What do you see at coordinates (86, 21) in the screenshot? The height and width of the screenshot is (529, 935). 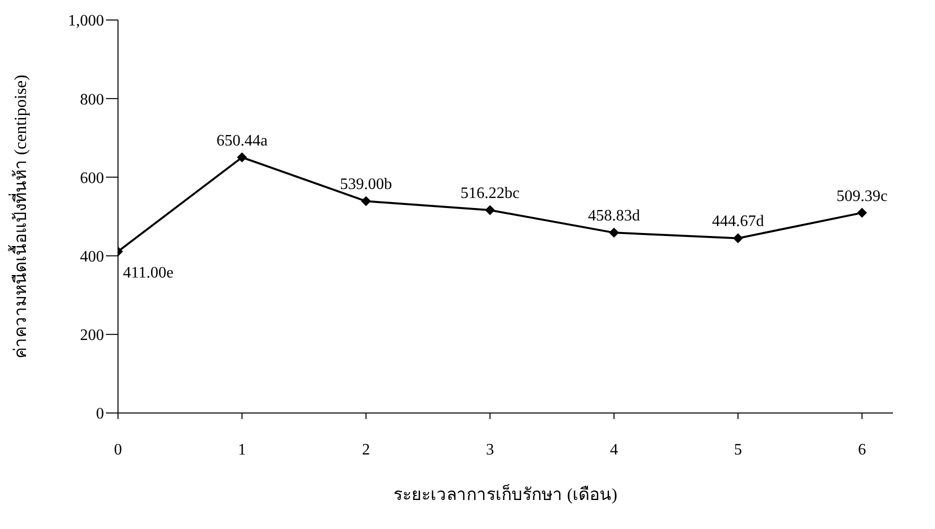 I see `y-tick-label: 1,000` at bounding box center [86, 21].